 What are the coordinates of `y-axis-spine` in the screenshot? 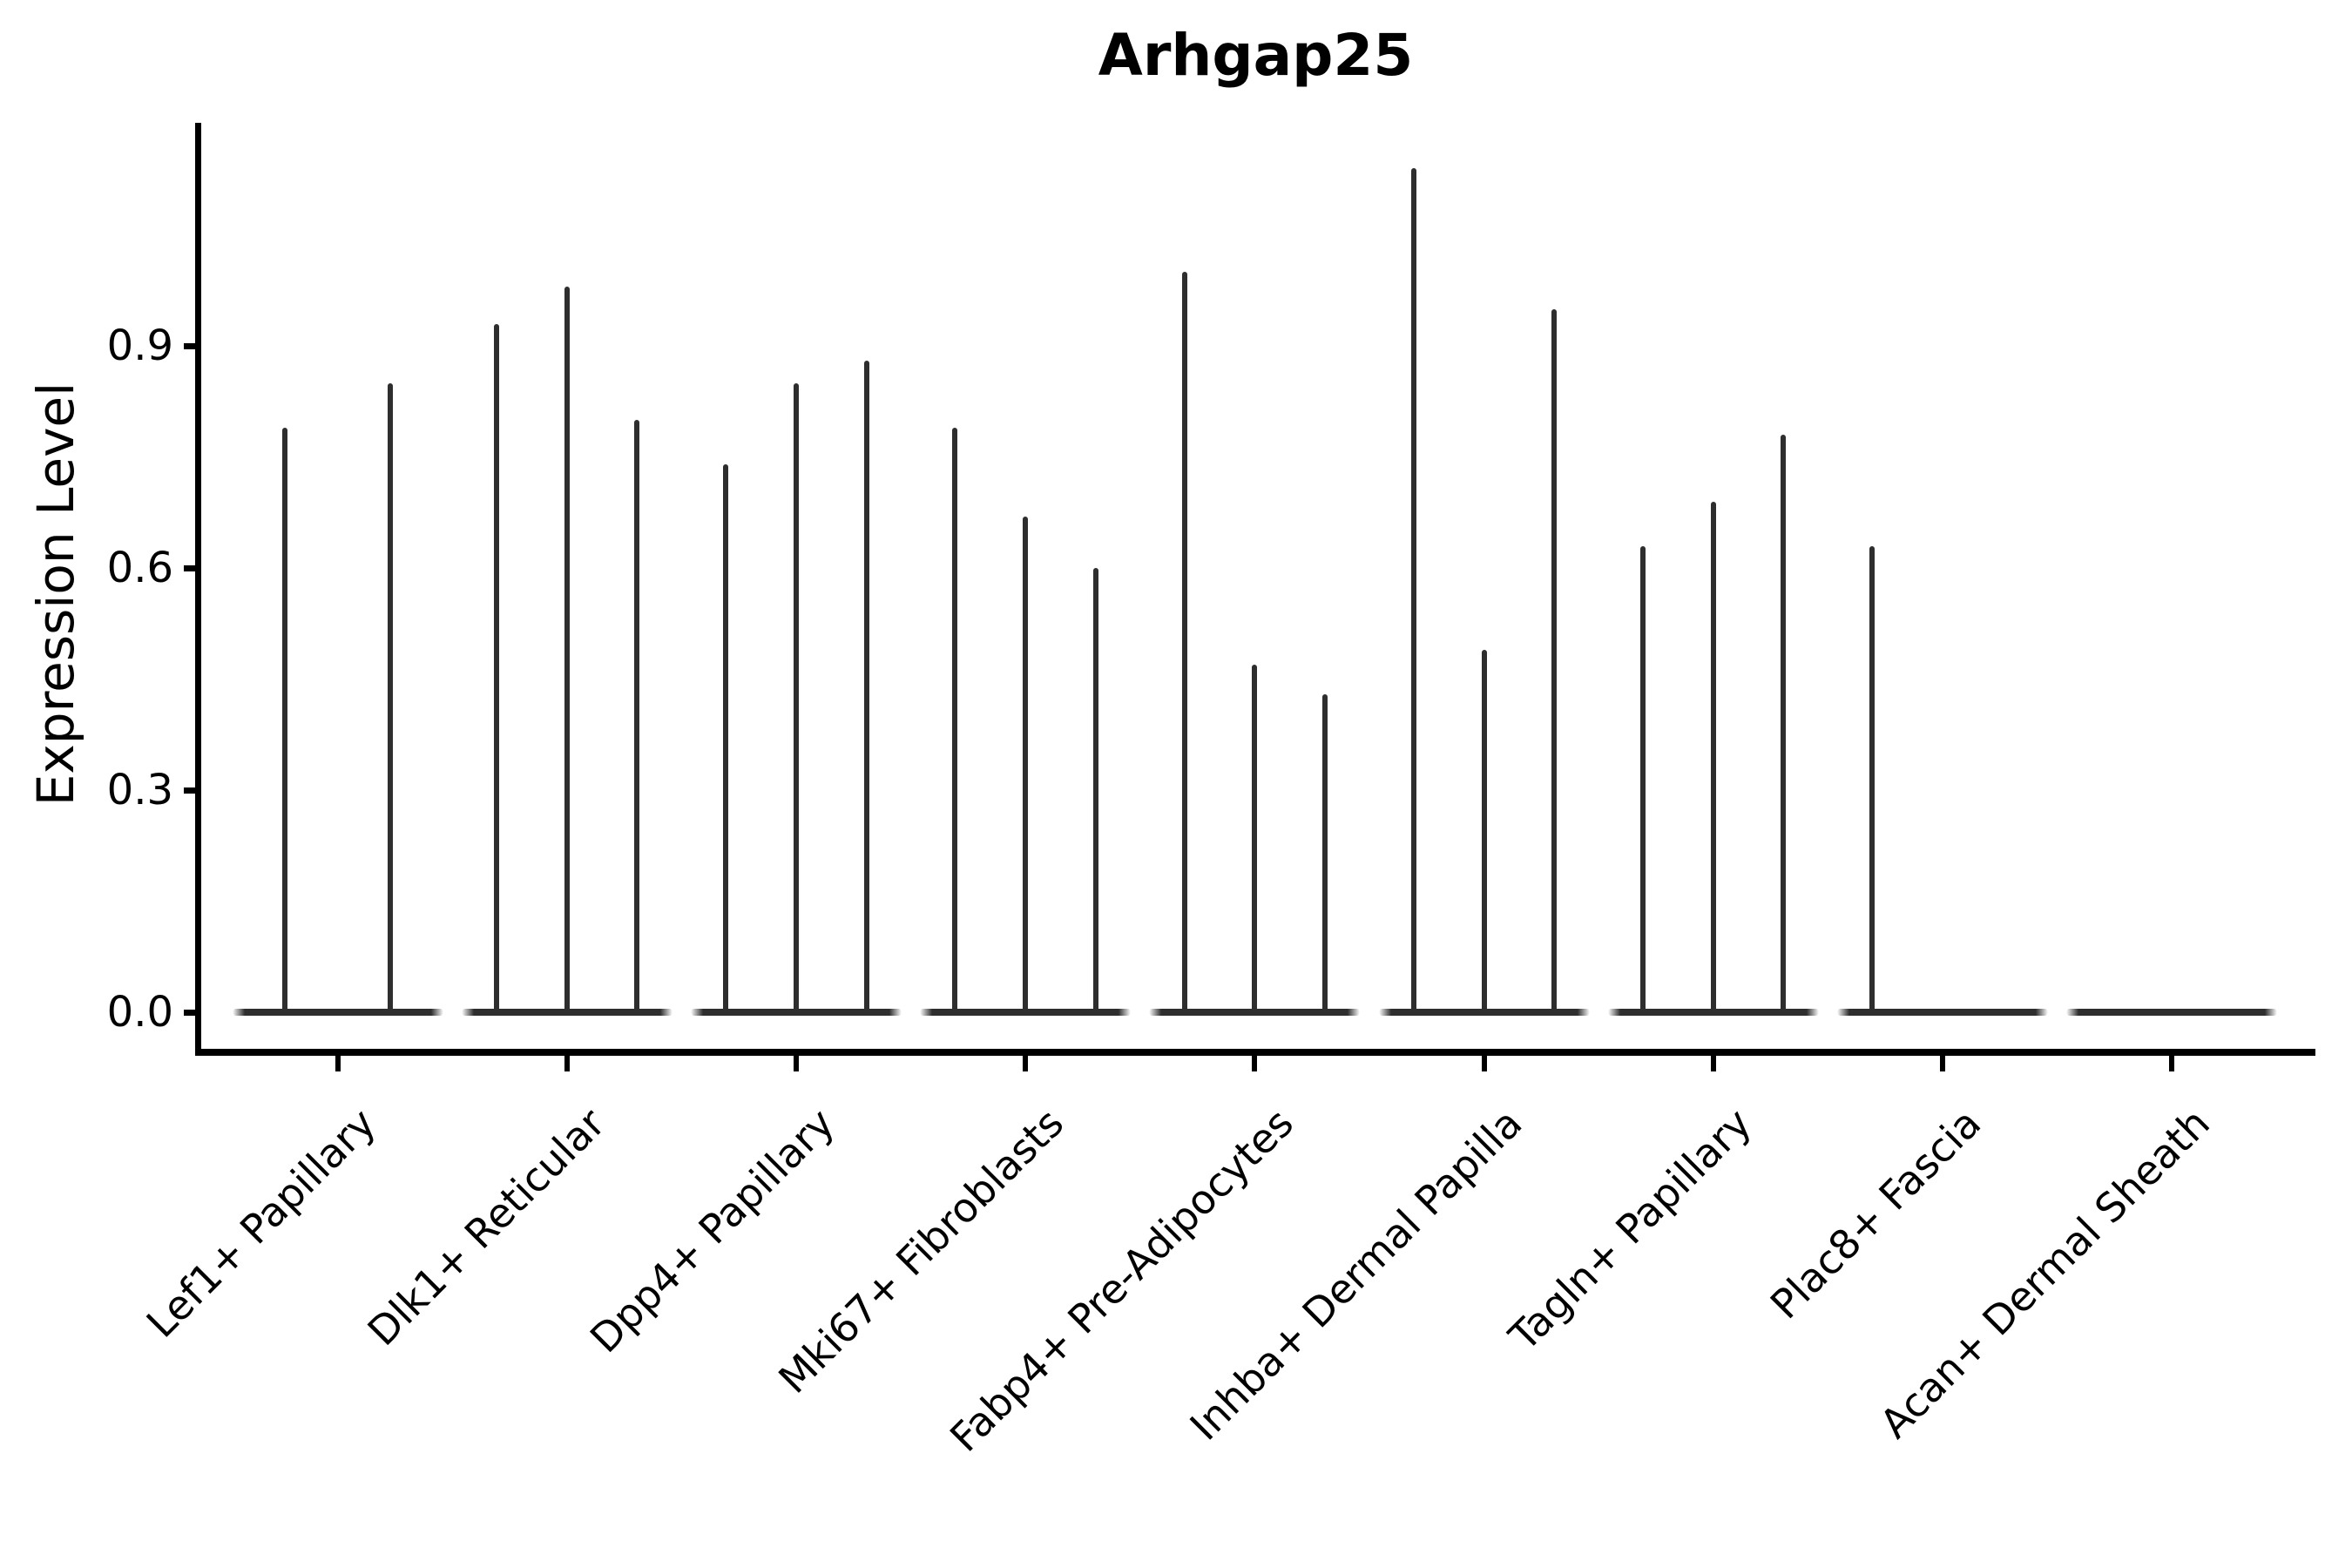 It's located at (198, 589).